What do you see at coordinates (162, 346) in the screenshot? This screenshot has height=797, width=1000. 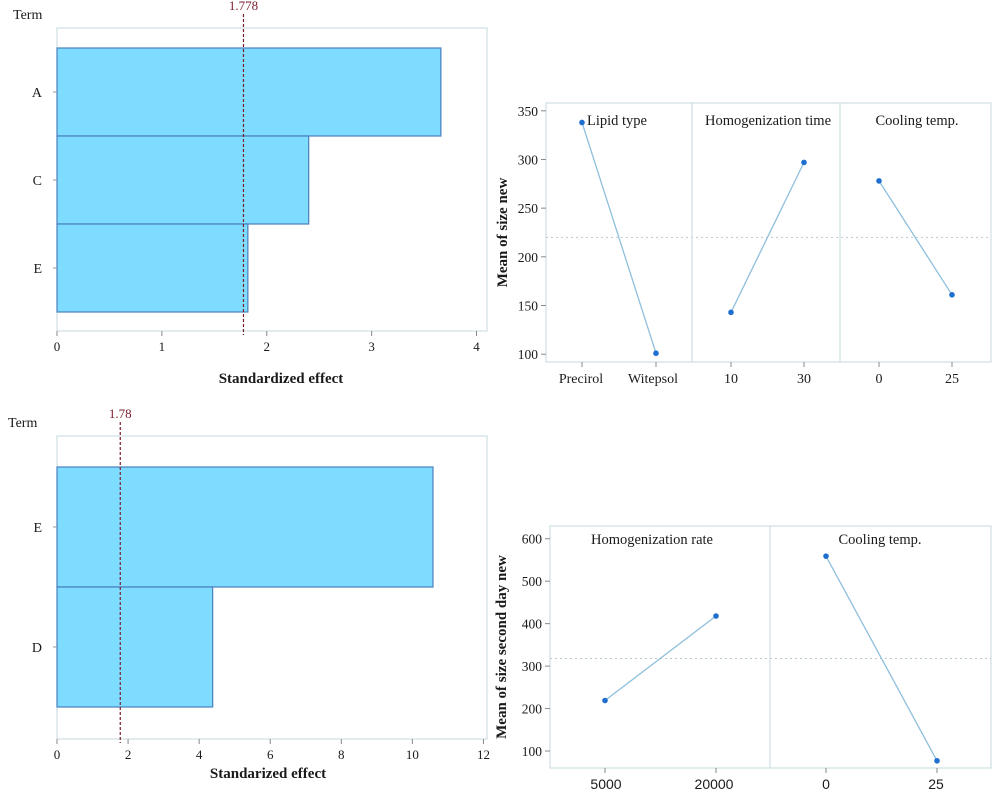 I see `x-tick-label-1: 1` at bounding box center [162, 346].